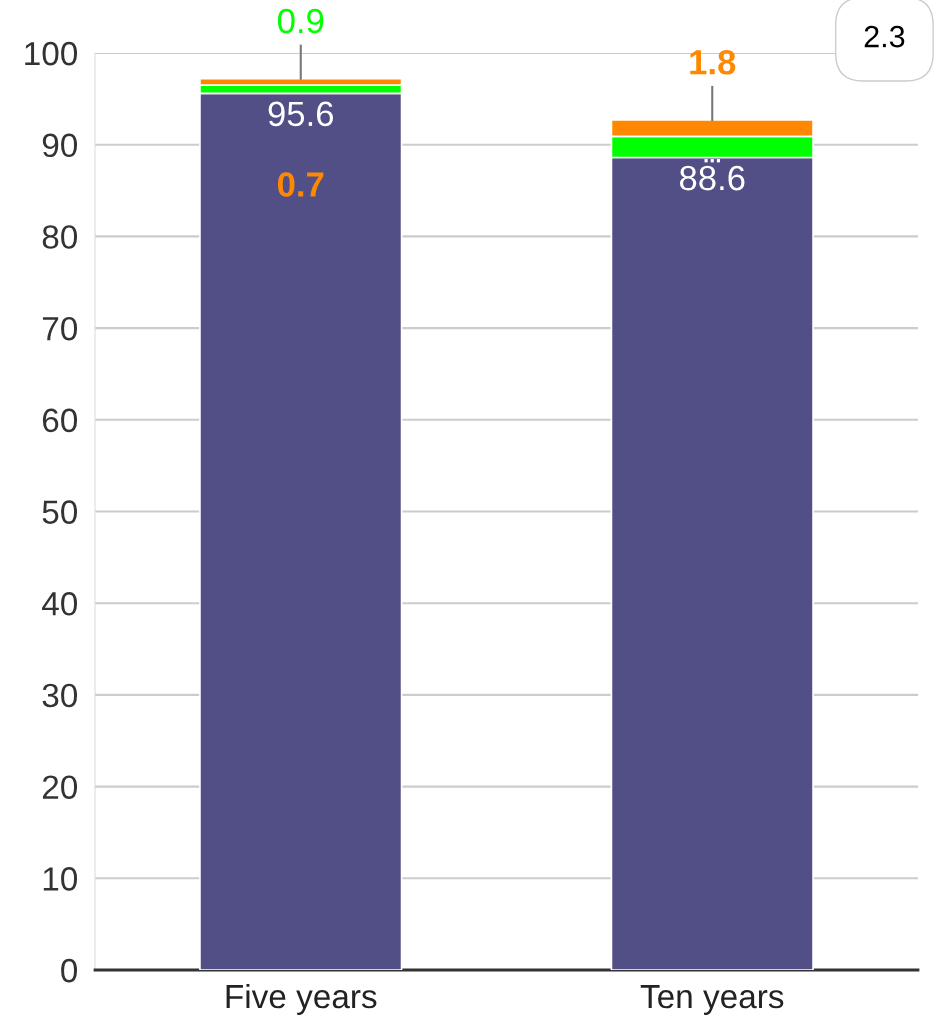  Describe the element at coordinates (60, 237) in the screenshot. I see `y-tick-label: 80` at that location.